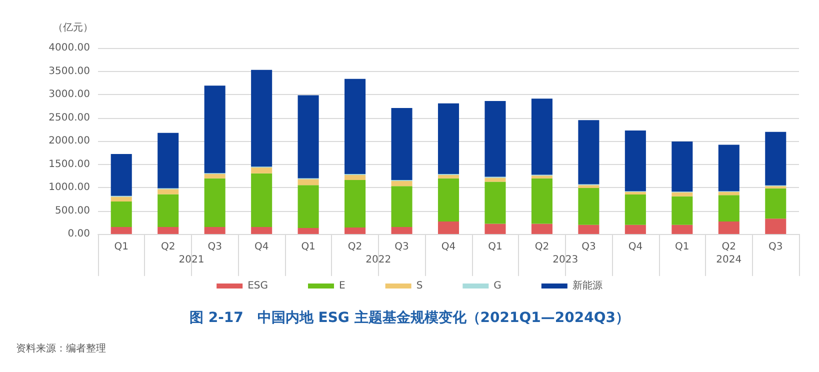 This screenshot has height=372, width=819. I want to click on text: 资料来源：编者整理, so click(61, 348).